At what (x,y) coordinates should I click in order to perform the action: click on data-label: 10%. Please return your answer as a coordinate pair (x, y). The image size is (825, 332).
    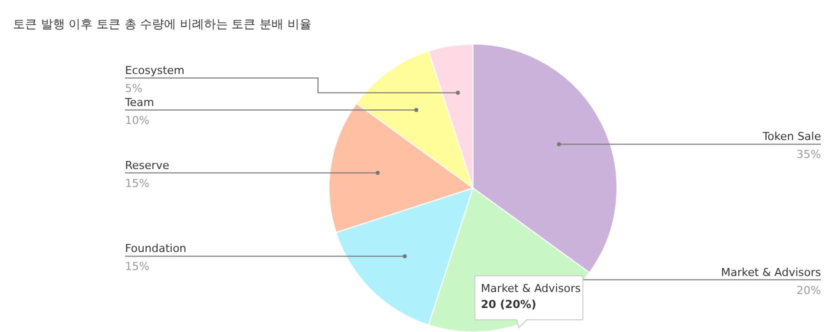
    Looking at the image, I should click on (137, 120).